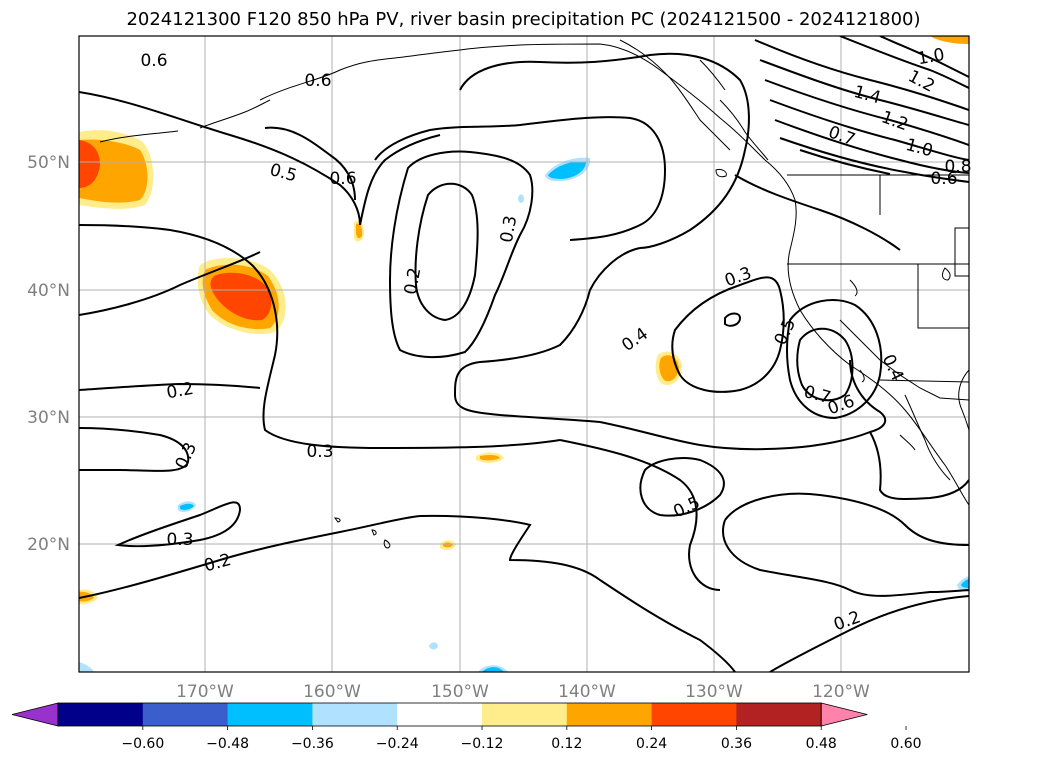  Describe the element at coordinates (205, 692) in the screenshot. I see `lon-label: 170°W` at that location.